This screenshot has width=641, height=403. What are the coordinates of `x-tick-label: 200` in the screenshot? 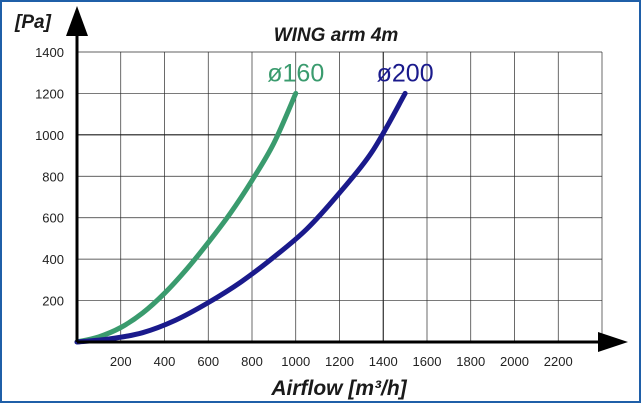 It's located at (121, 361).